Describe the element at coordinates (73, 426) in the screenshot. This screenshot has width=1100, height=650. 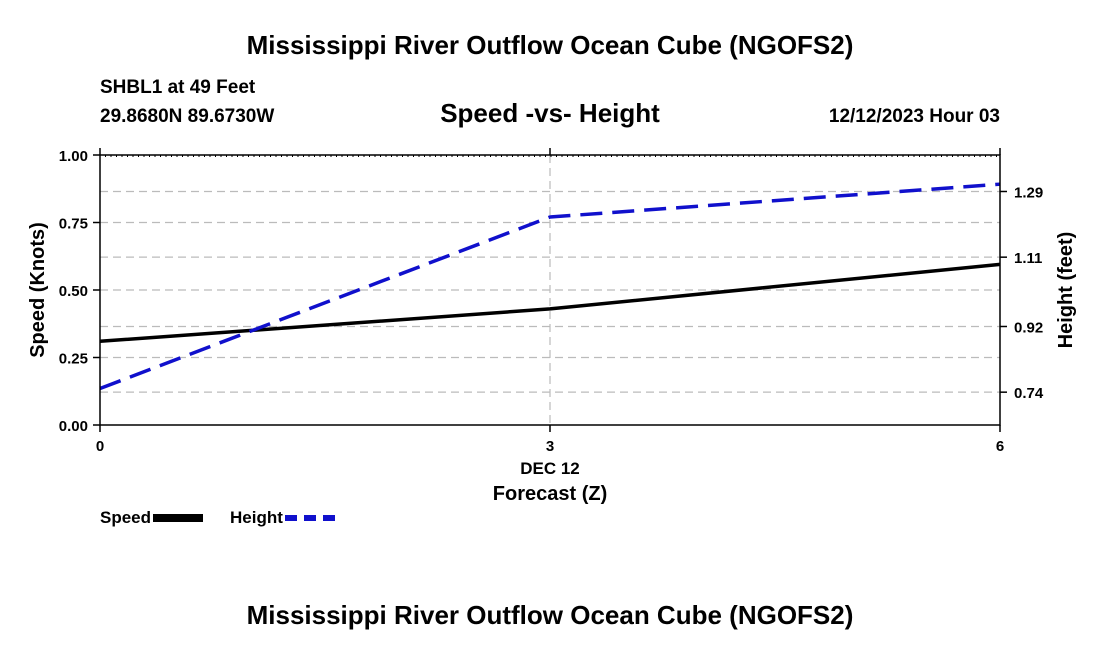
I see `y-tick-label: 0.00` at that location.